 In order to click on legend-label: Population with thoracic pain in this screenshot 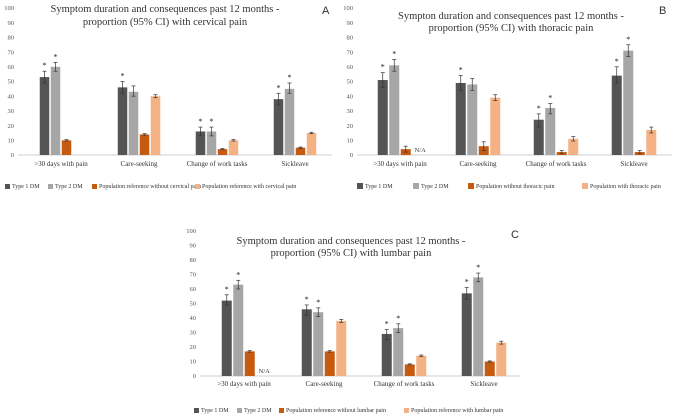, I will do `click(625, 187)`.